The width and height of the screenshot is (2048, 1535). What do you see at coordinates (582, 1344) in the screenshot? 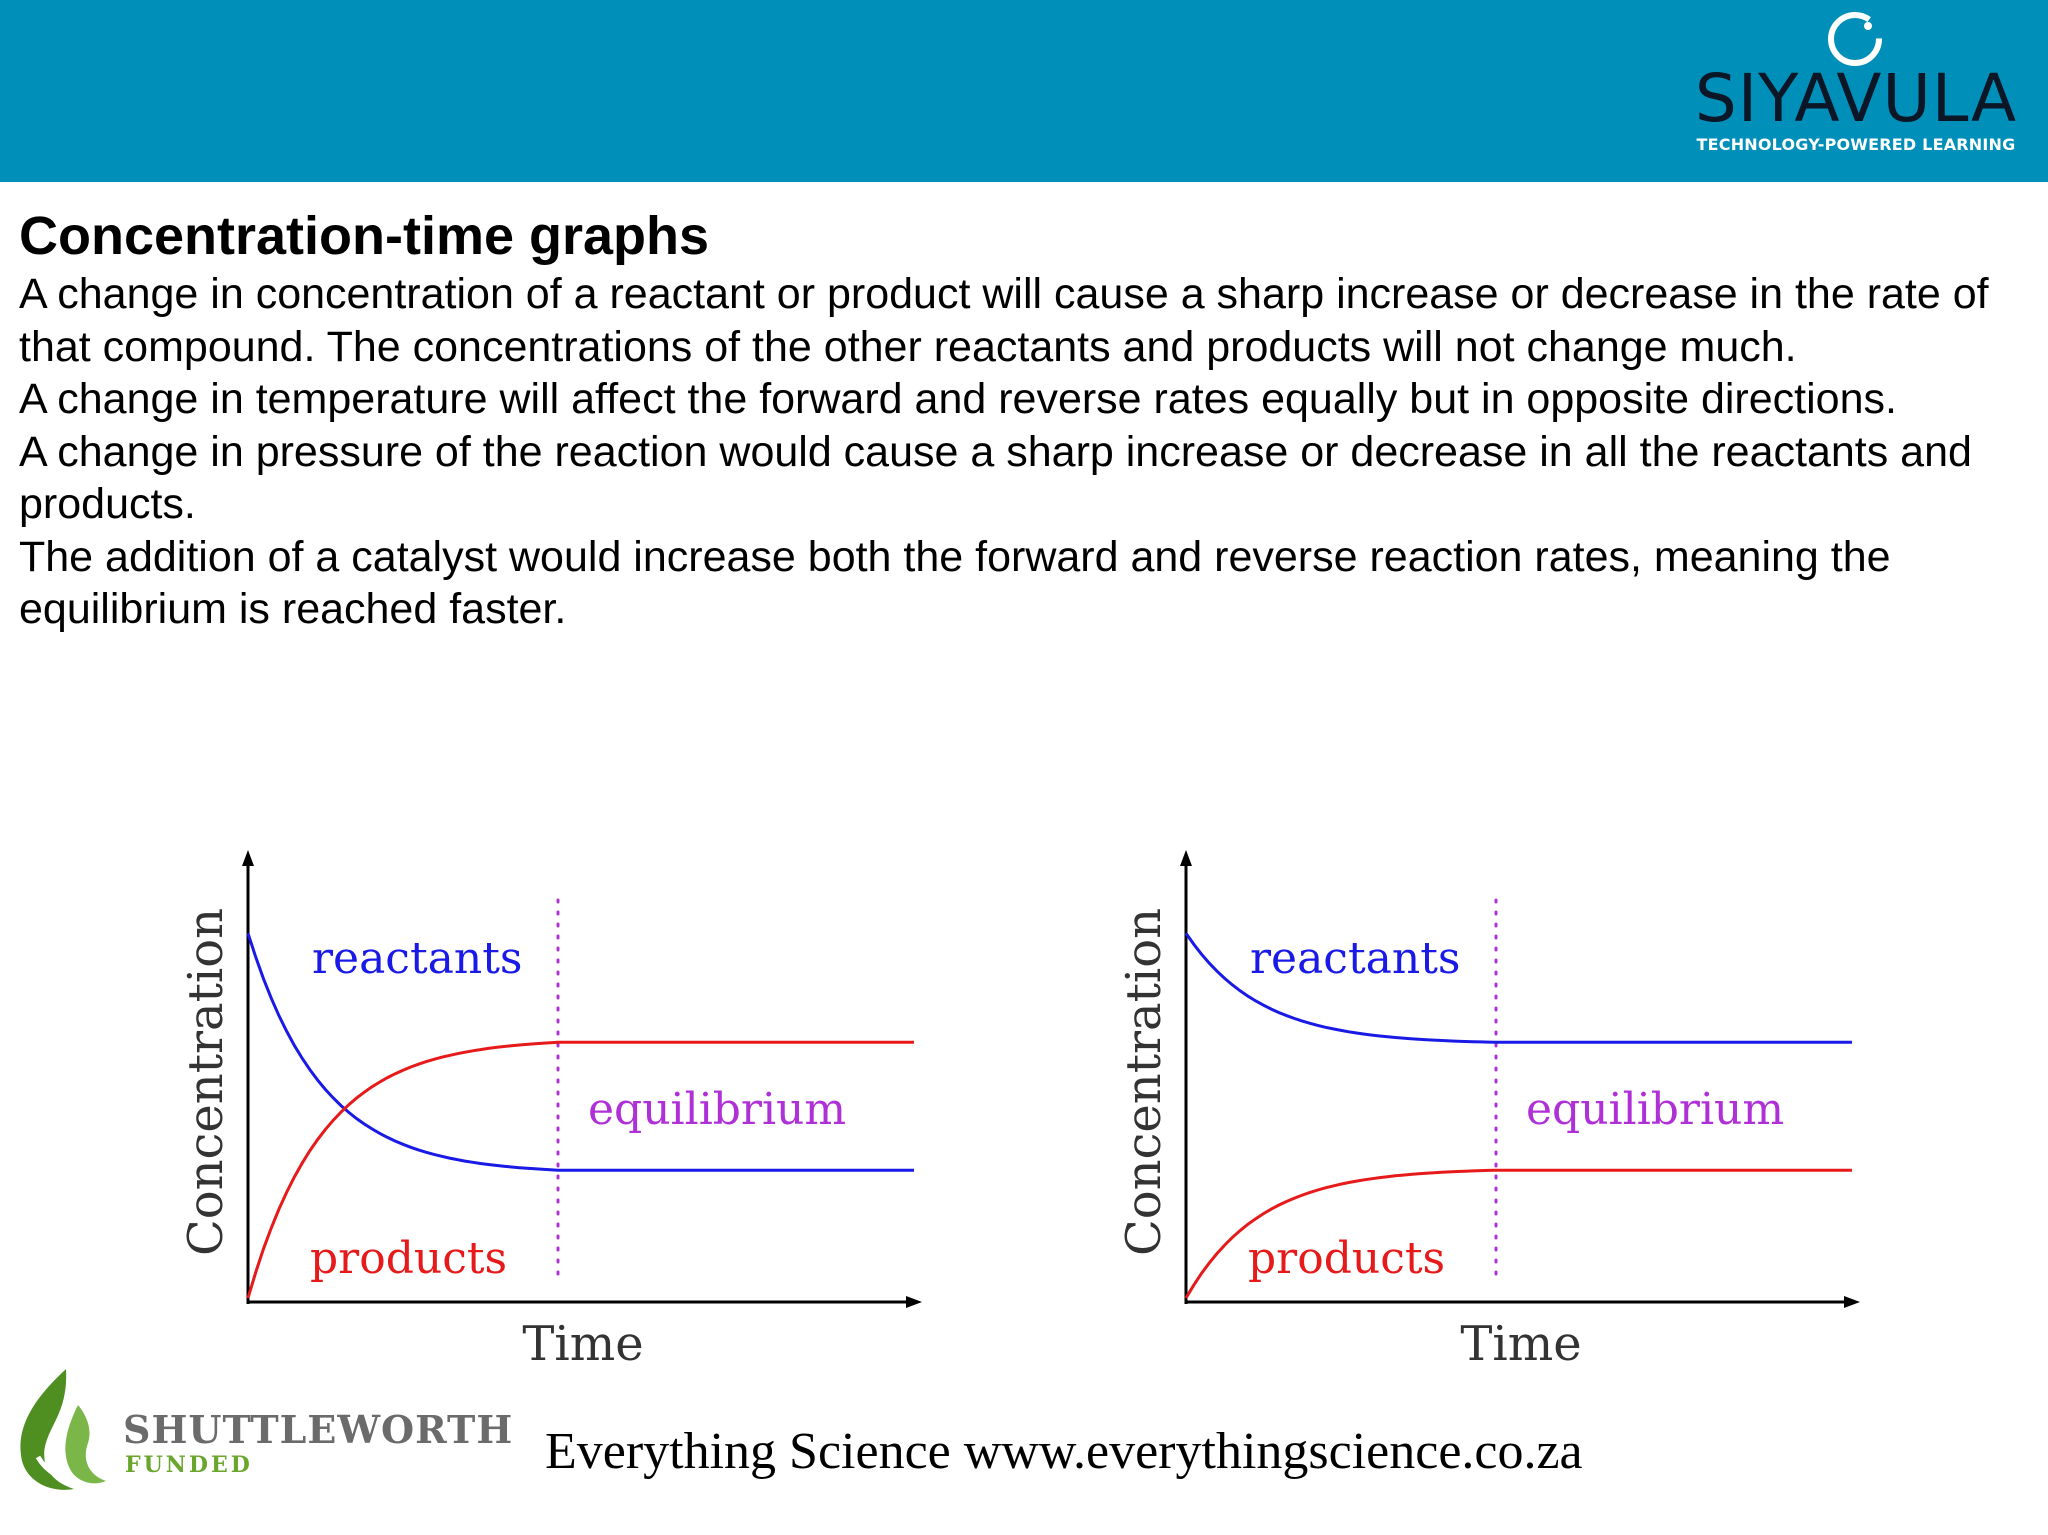
I see `graph-1-x-axis-label: Time` at bounding box center [582, 1344].